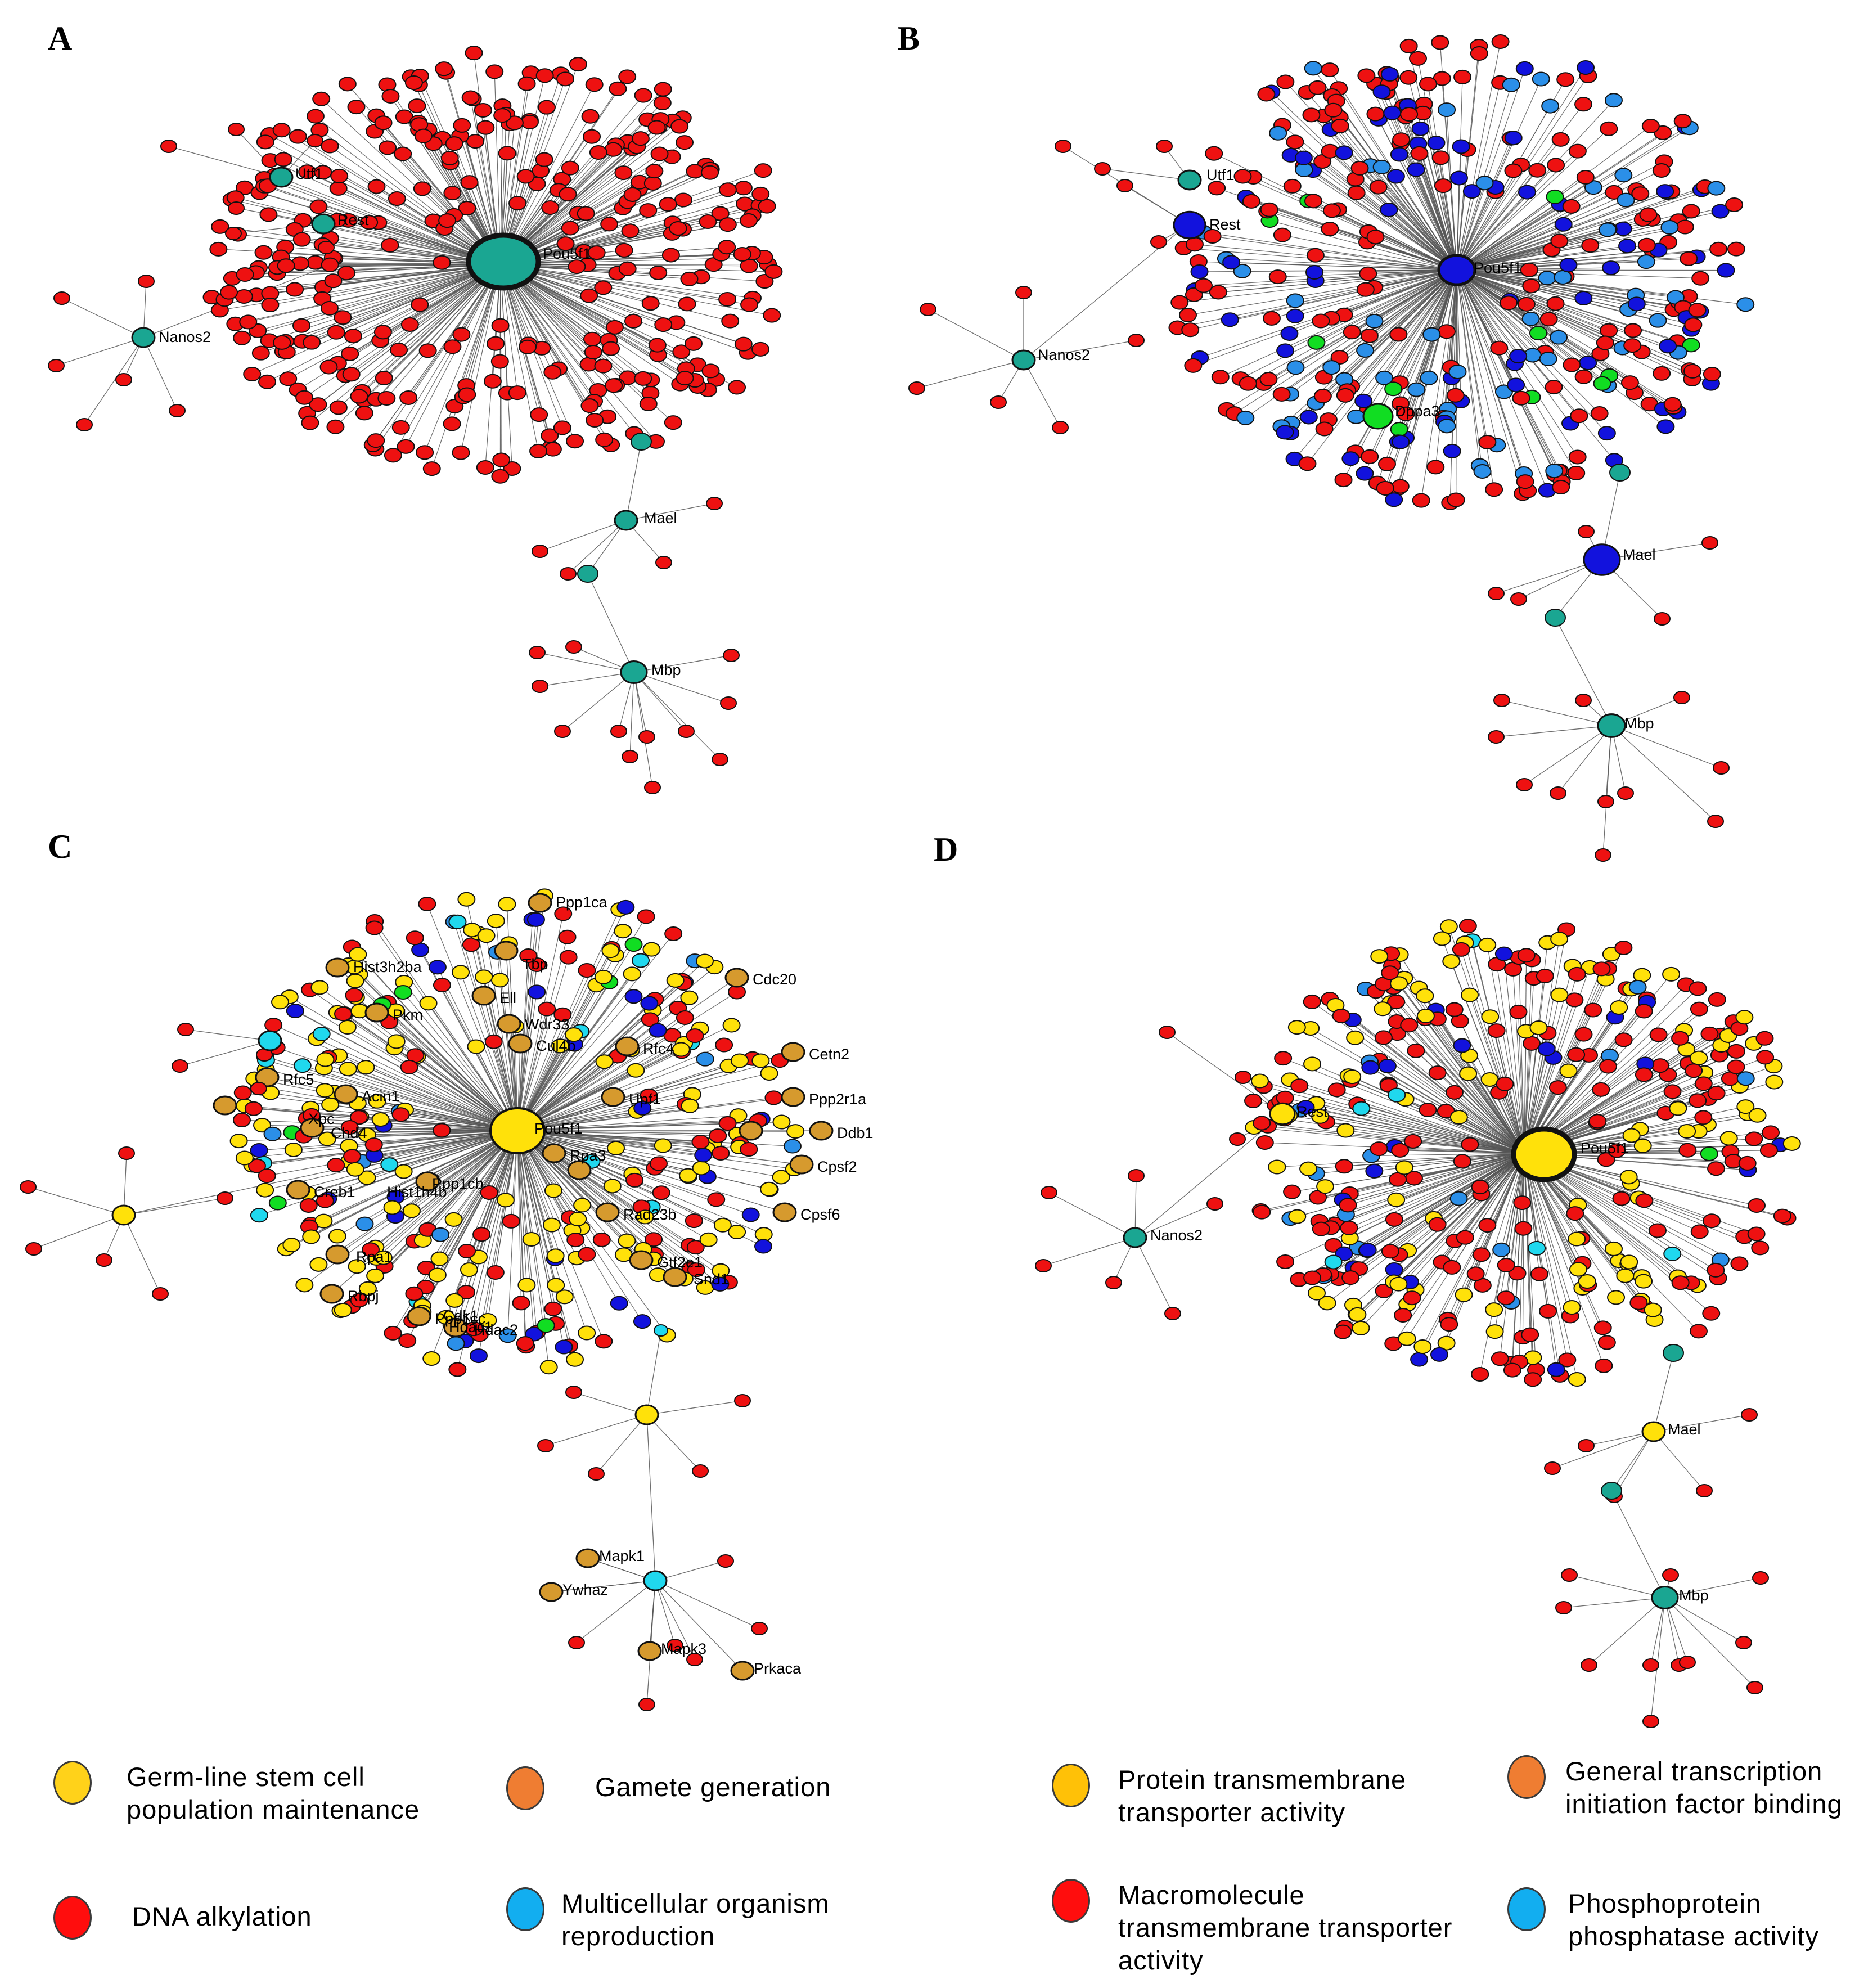 The image size is (1873, 1988). I want to click on gene-label: Rbpj, so click(363, 1296).